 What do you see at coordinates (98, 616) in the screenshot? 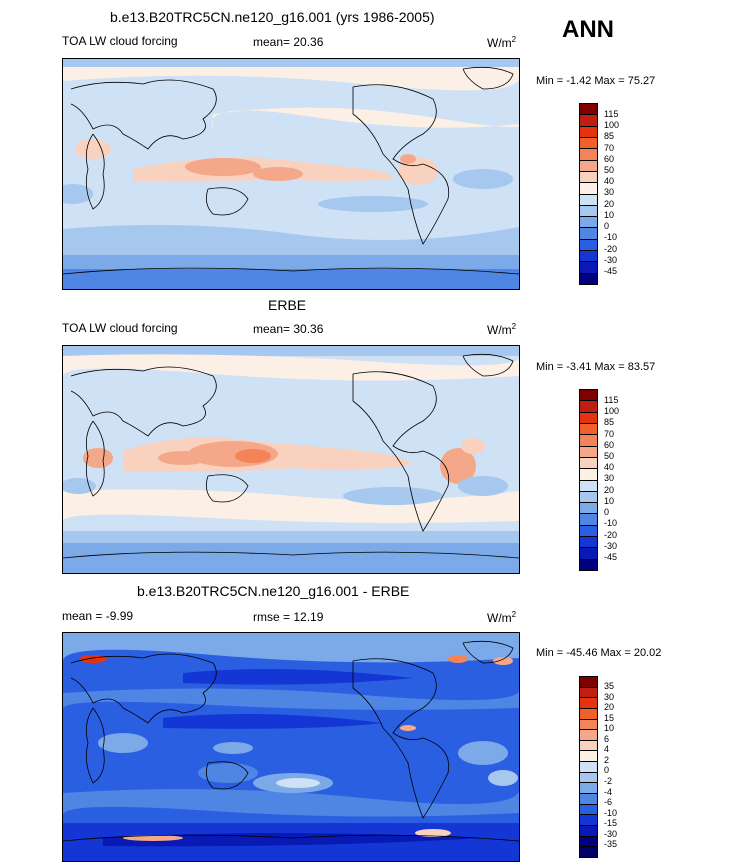
I see `panel3-mean-label: mean = -9.99` at bounding box center [98, 616].